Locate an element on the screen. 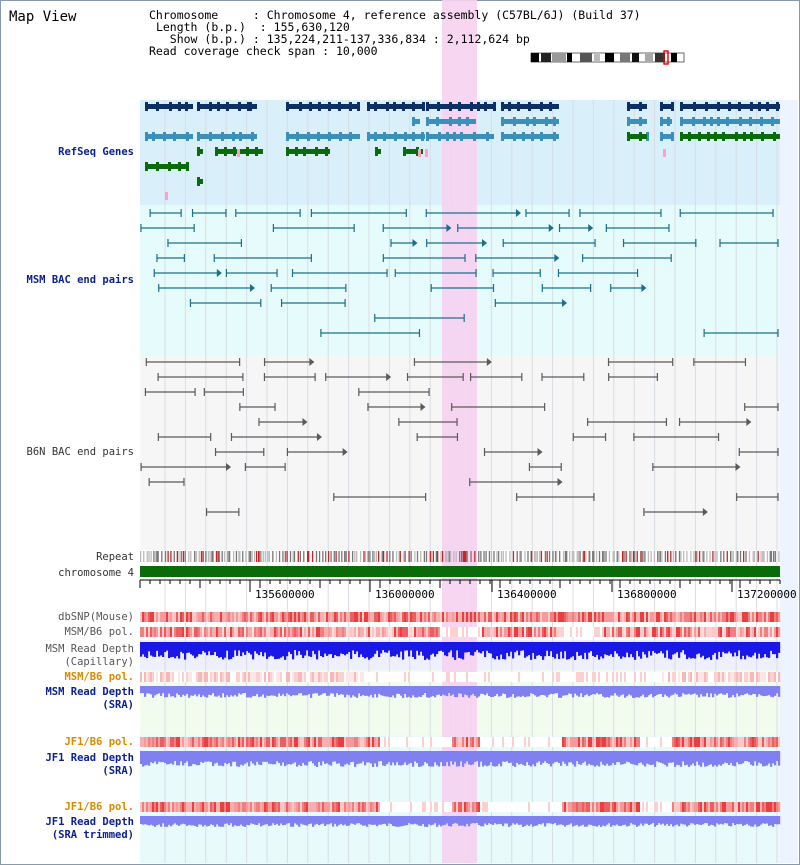 The height and width of the screenshot is (865, 800). axis-tick-label: 135600000 is located at coordinates (285, 594).